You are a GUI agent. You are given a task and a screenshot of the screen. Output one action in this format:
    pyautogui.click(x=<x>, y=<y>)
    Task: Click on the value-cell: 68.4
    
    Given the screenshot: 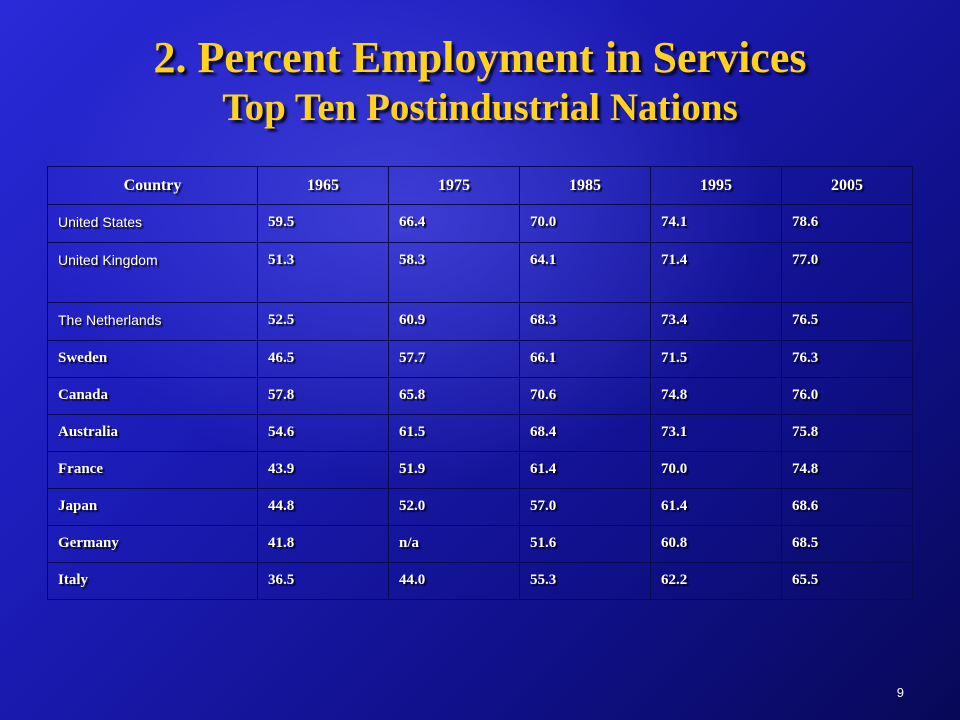 What is the action you would take?
    pyautogui.click(x=585, y=433)
    